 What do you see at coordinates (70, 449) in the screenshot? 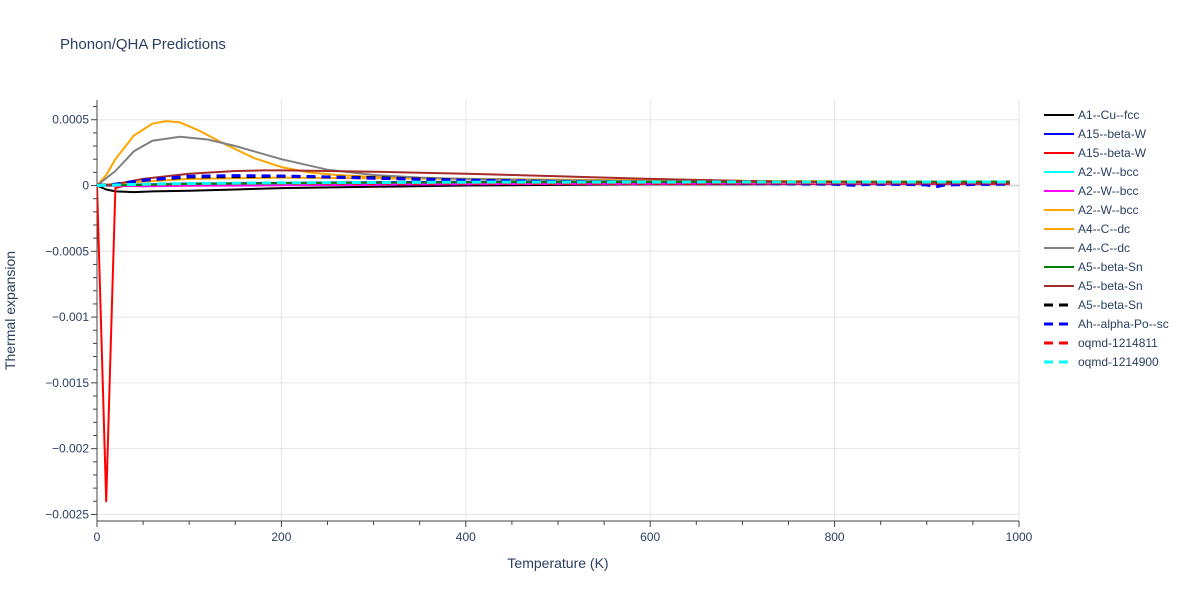
I see `y-tick-label: −0.002` at bounding box center [70, 449].